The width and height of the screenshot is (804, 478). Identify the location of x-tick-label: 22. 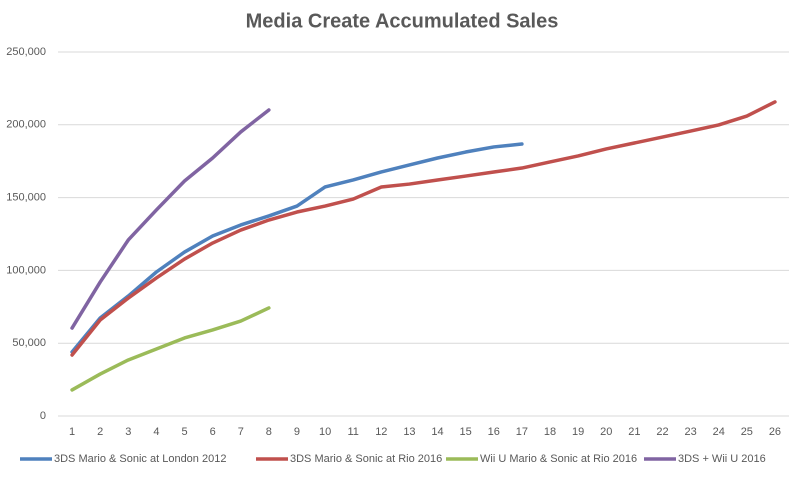
(662, 432).